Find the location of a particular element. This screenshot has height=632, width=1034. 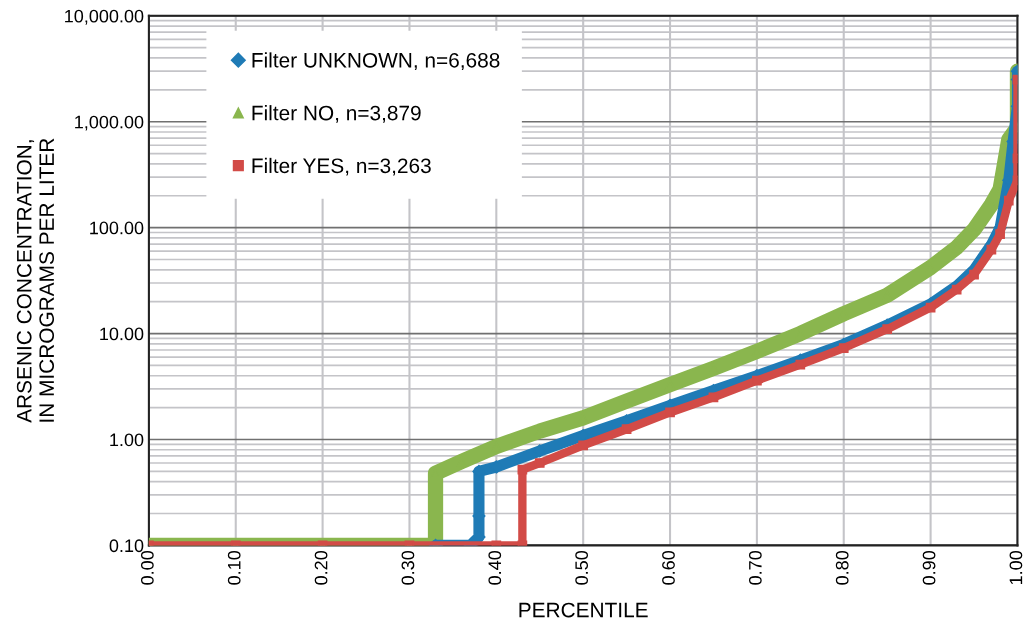

x-tick-label: 0.70 is located at coordinates (755, 567).